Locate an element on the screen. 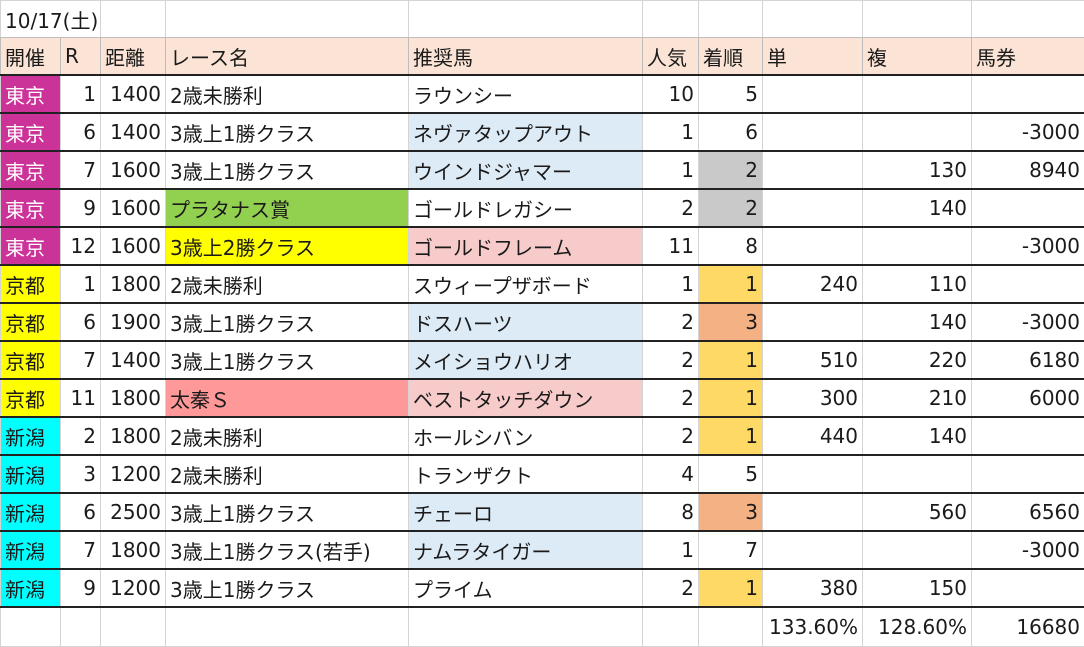  header-popularity: 人気 is located at coordinates (671, 57).